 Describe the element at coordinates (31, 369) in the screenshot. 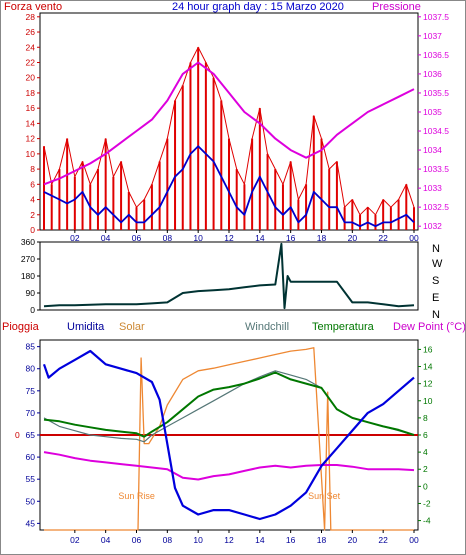

I see `humidity-axis-label: 80` at that location.